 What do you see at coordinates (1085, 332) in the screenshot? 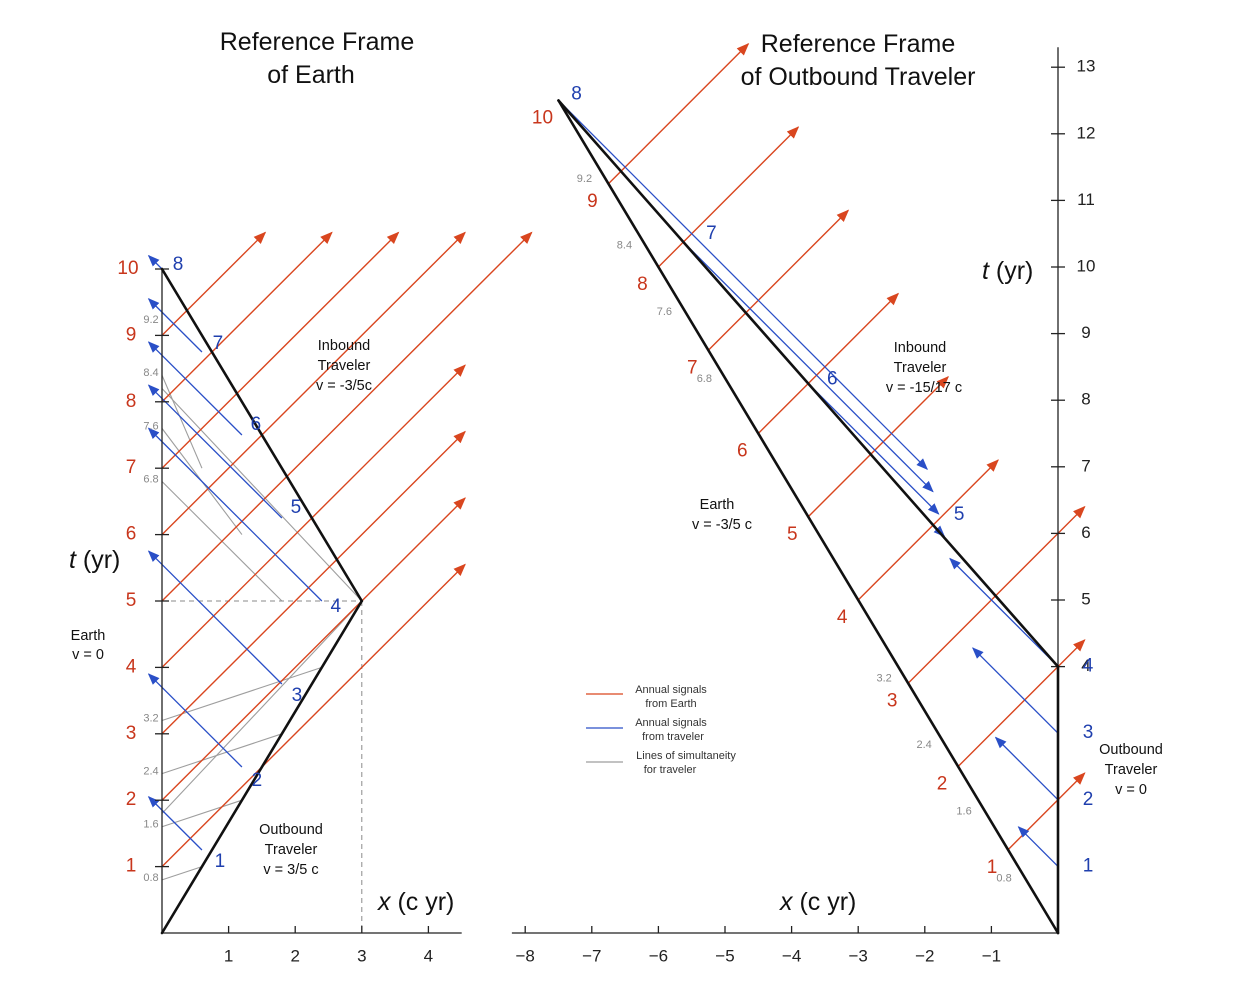
I see `t-tick-label: 9` at bounding box center [1085, 332].